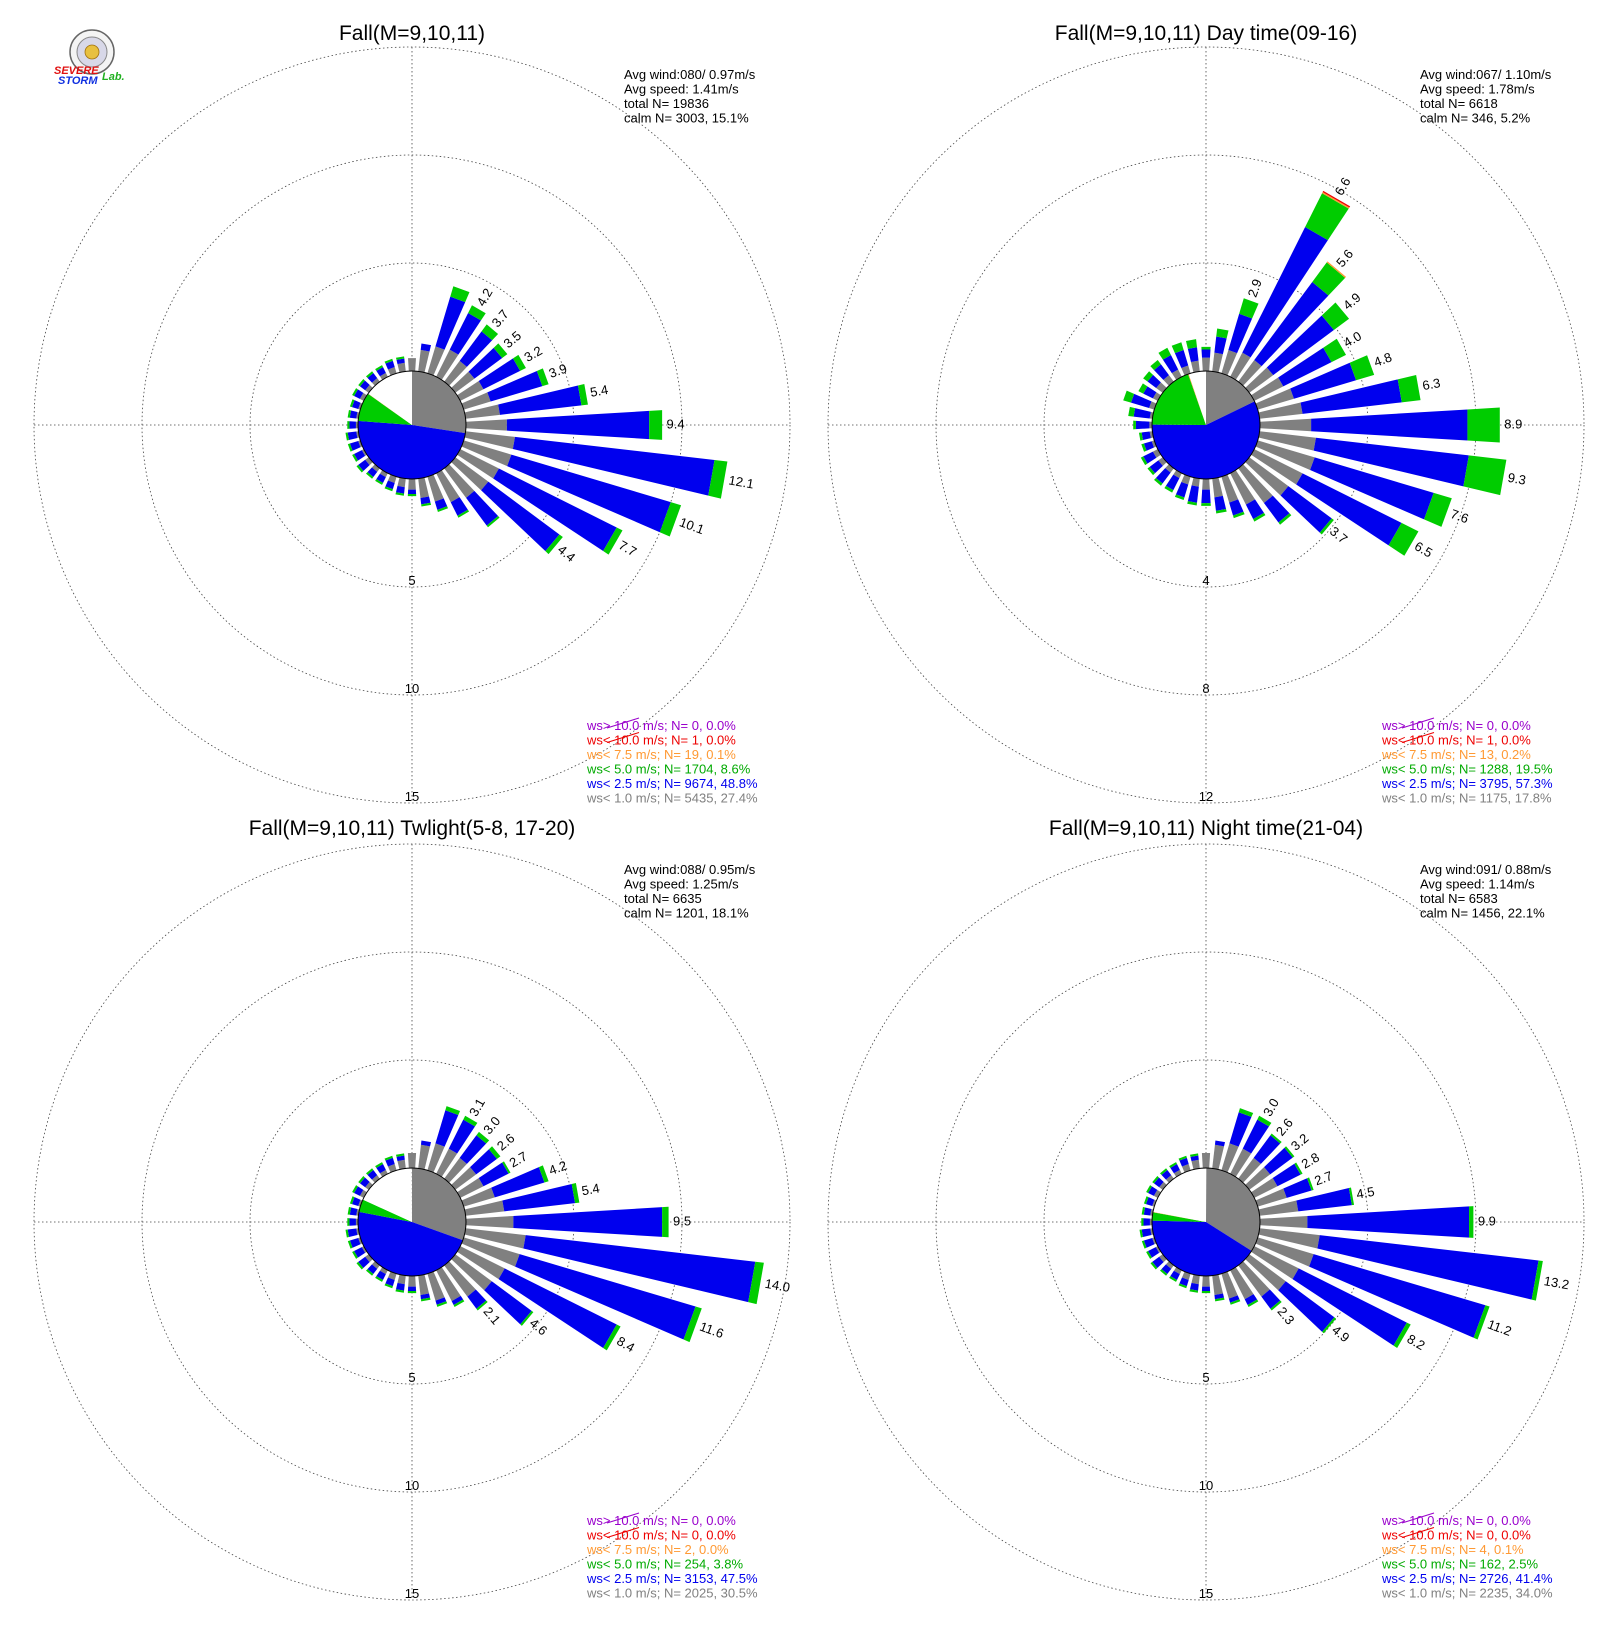 The image size is (1620, 1640). What do you see at coordinates (1205, 688) in the screenshot?
I see `ring-label: 8` at bounding box center [1205, 688].